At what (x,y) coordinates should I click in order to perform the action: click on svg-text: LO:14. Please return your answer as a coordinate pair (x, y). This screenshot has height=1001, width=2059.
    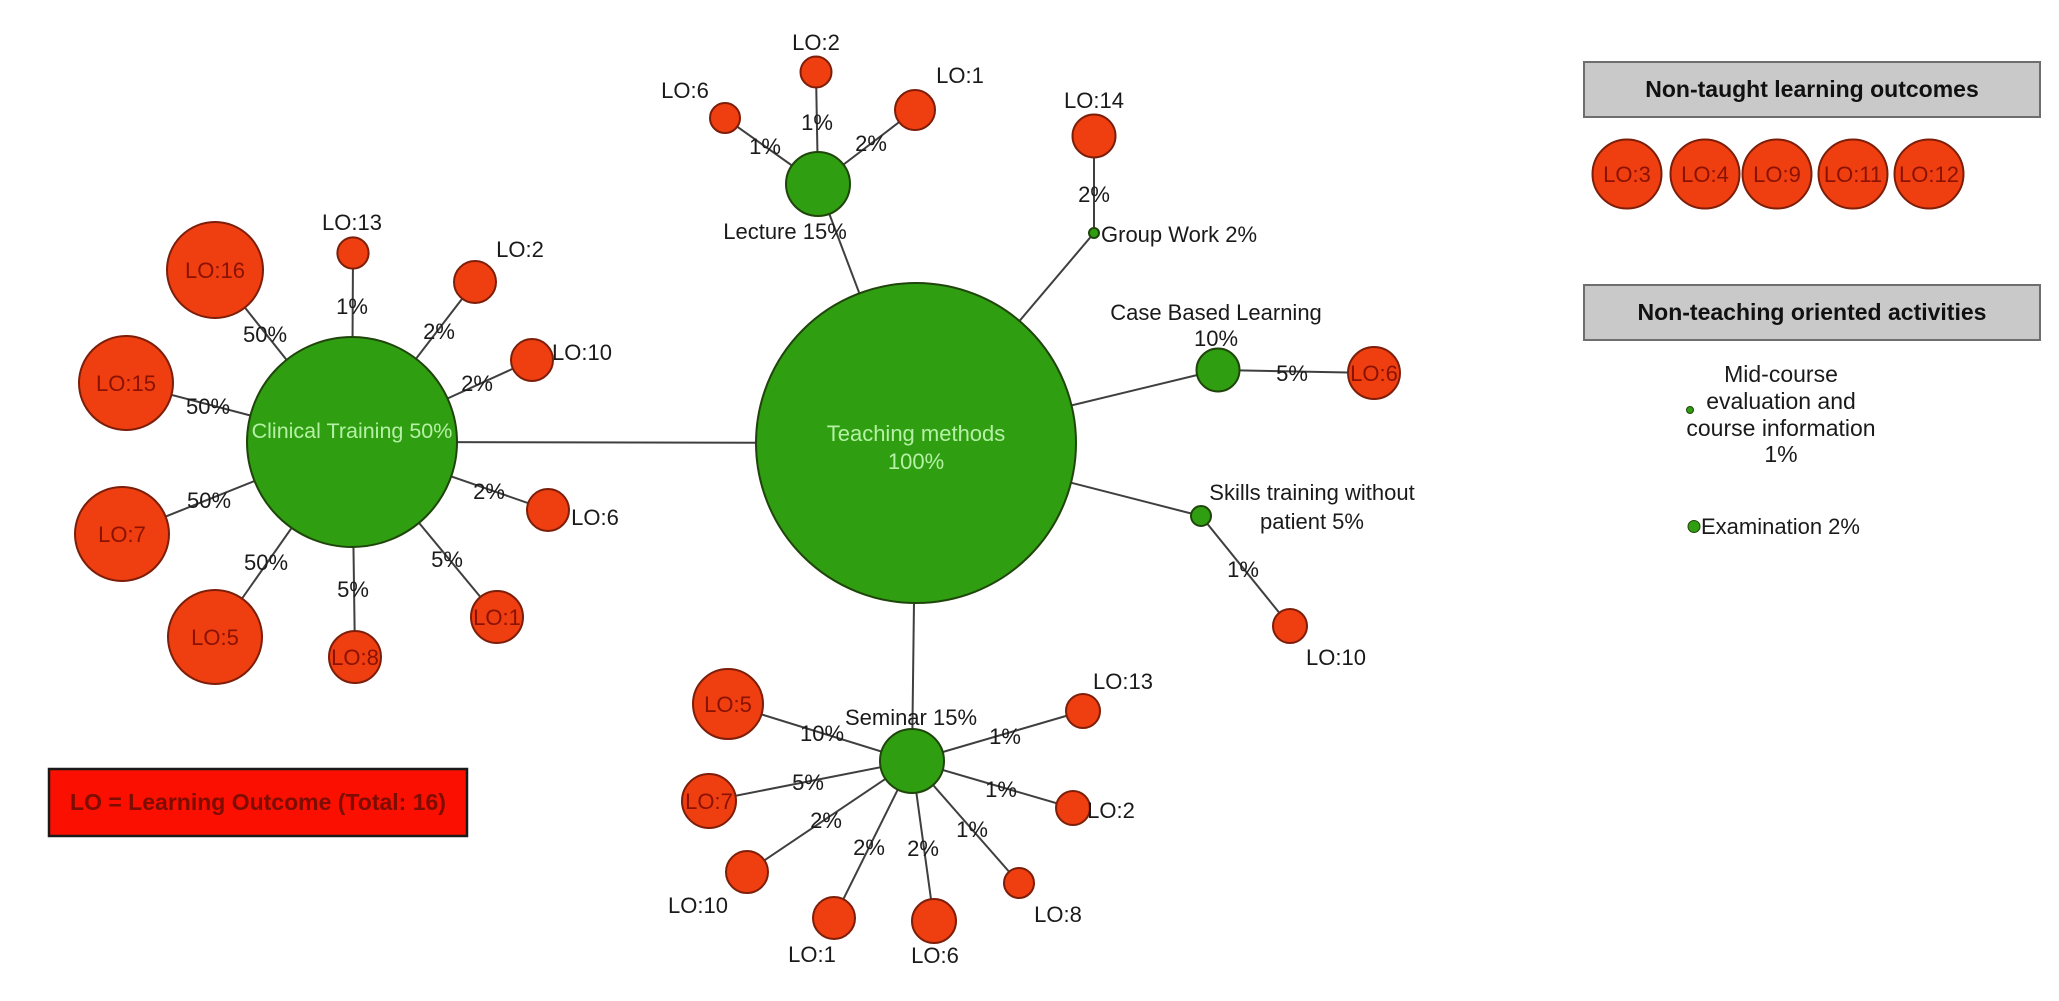
    Looking at the image, I should click on (1094, 100).